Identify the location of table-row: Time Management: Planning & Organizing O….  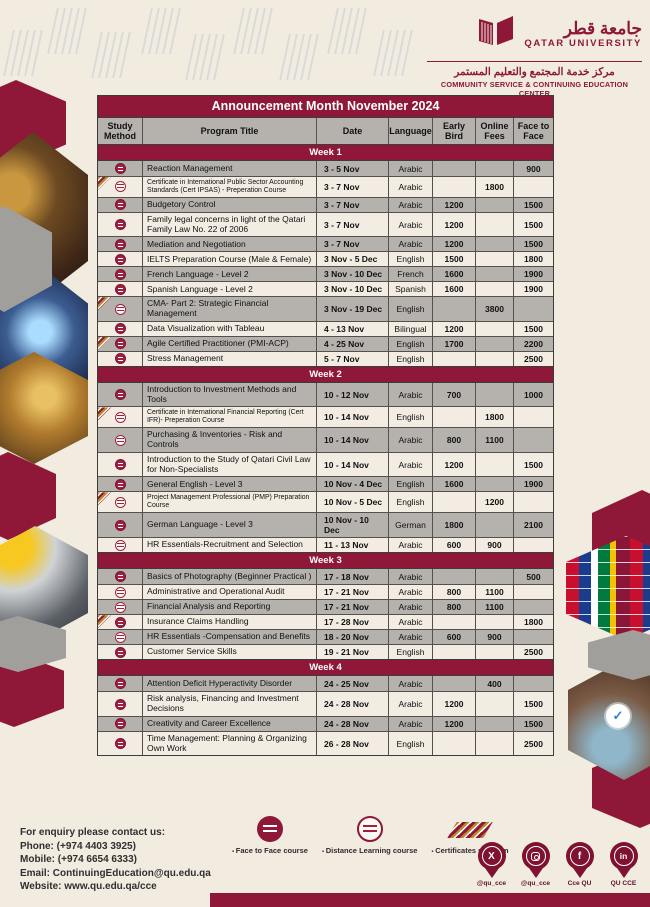
(325, 743).